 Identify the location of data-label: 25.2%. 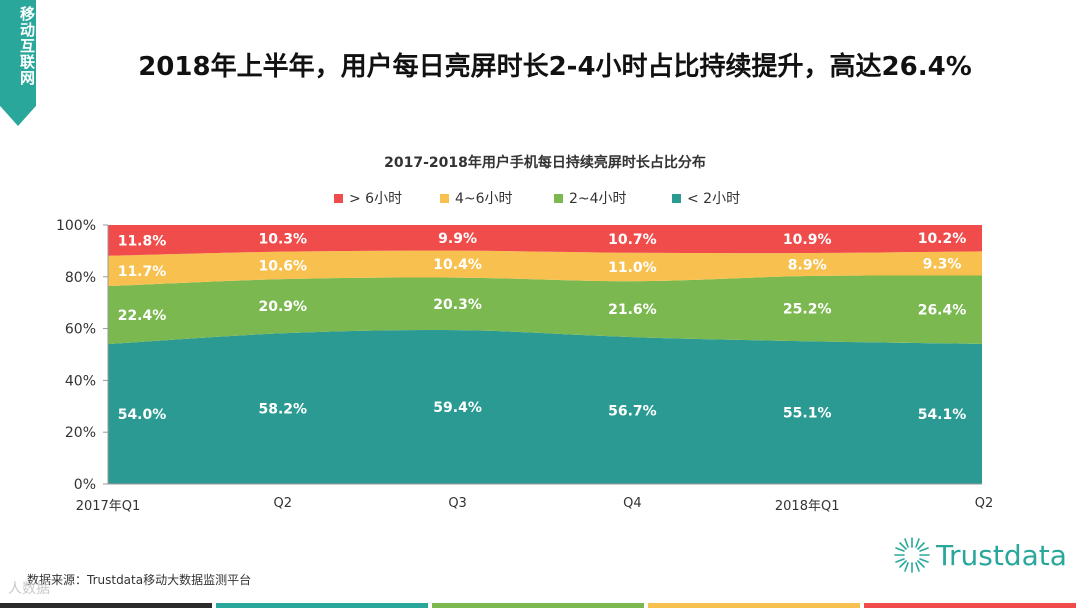
(807, 310).